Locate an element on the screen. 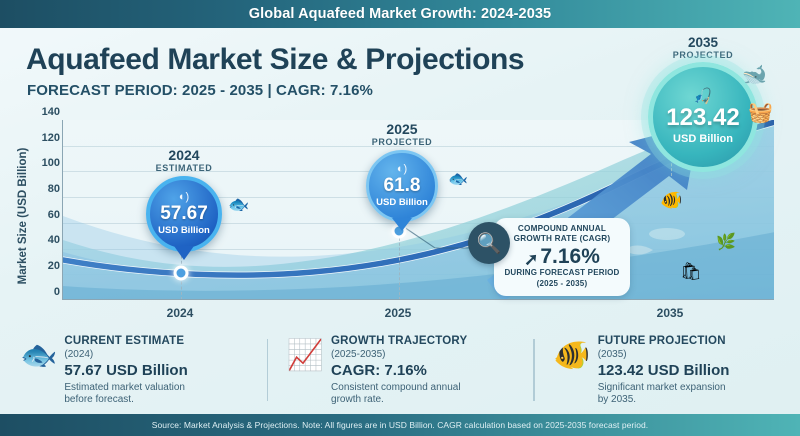 This screenshot has height=436, width=800. y-tick: 20 is located at coordinates (53, 266).